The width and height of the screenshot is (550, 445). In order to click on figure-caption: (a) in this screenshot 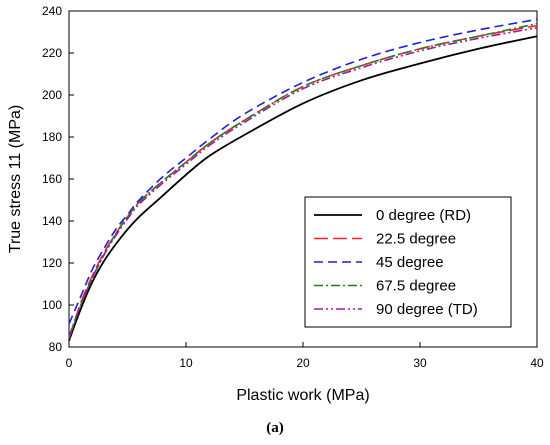, I will do `click(275, 428)`.